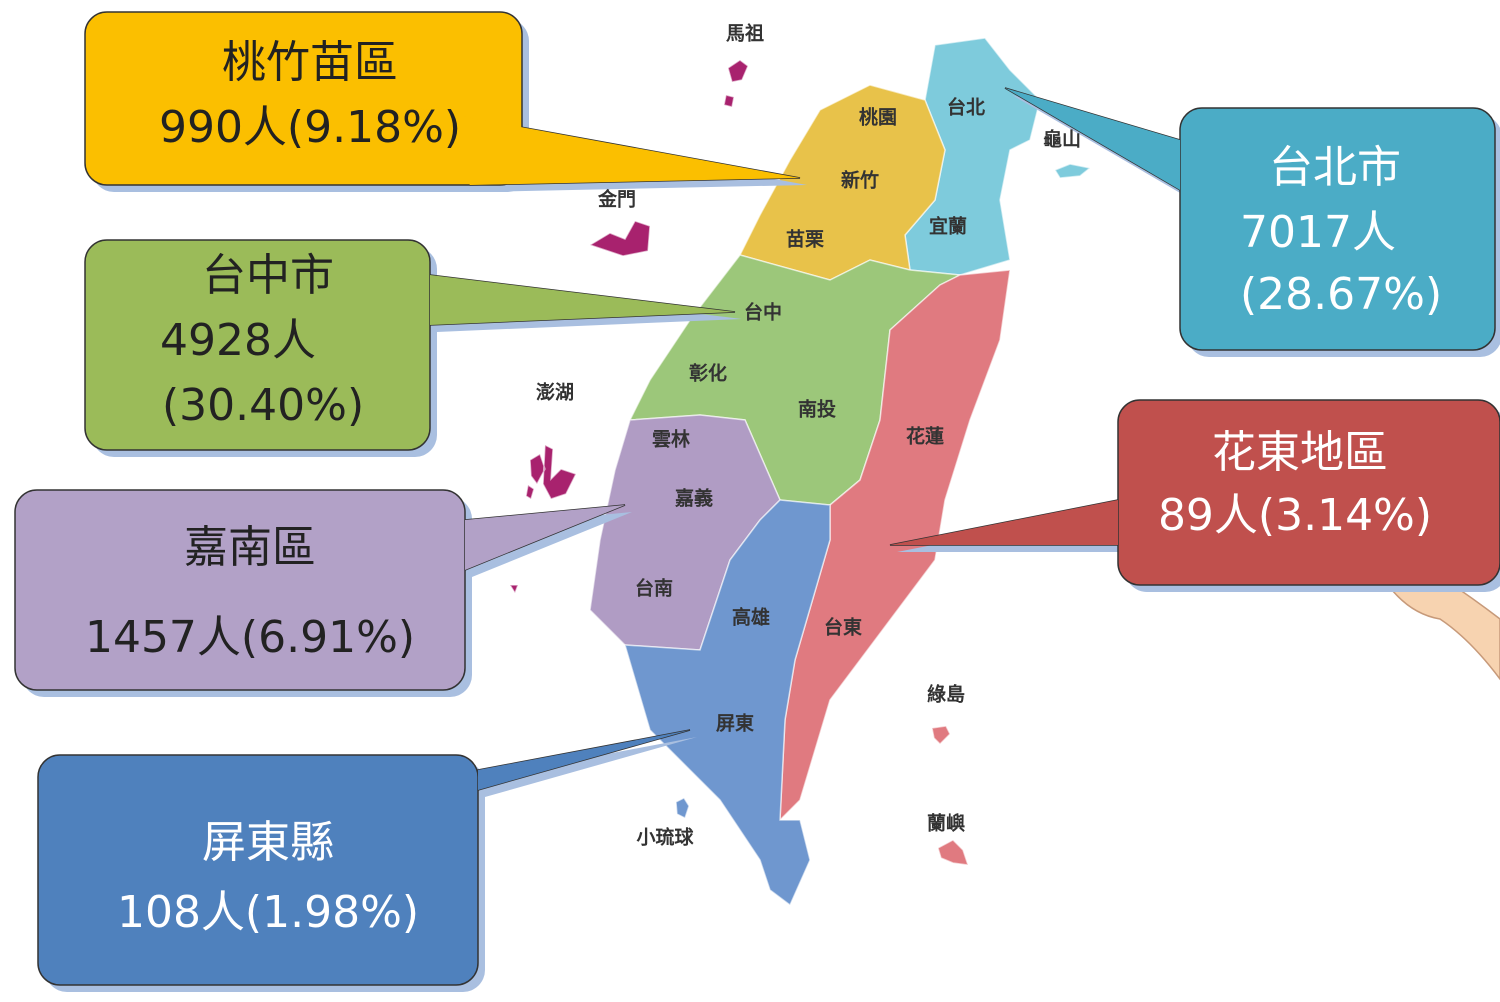  What do you see at coordinates (745, 33) in the screenshot?
I see `map-label: 馬祖` at bounding box center [745, 33].